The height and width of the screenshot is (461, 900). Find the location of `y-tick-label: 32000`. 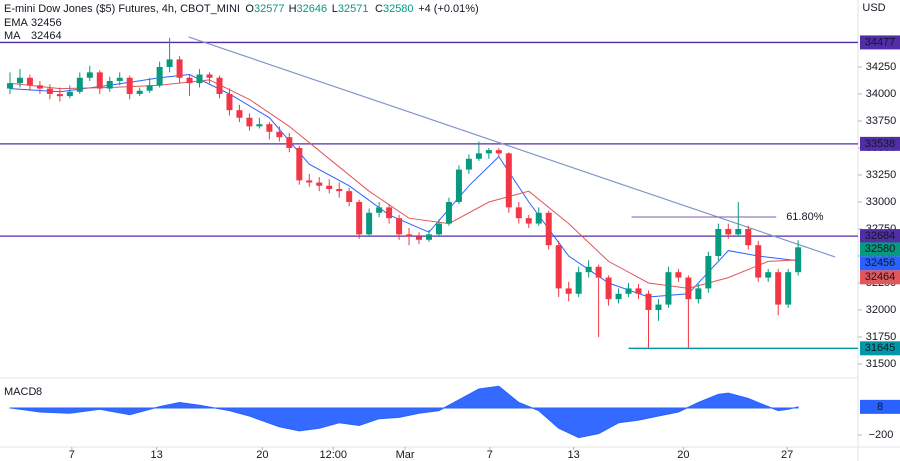

y-tick-label: 32000 is located at coordinates (881, 310).